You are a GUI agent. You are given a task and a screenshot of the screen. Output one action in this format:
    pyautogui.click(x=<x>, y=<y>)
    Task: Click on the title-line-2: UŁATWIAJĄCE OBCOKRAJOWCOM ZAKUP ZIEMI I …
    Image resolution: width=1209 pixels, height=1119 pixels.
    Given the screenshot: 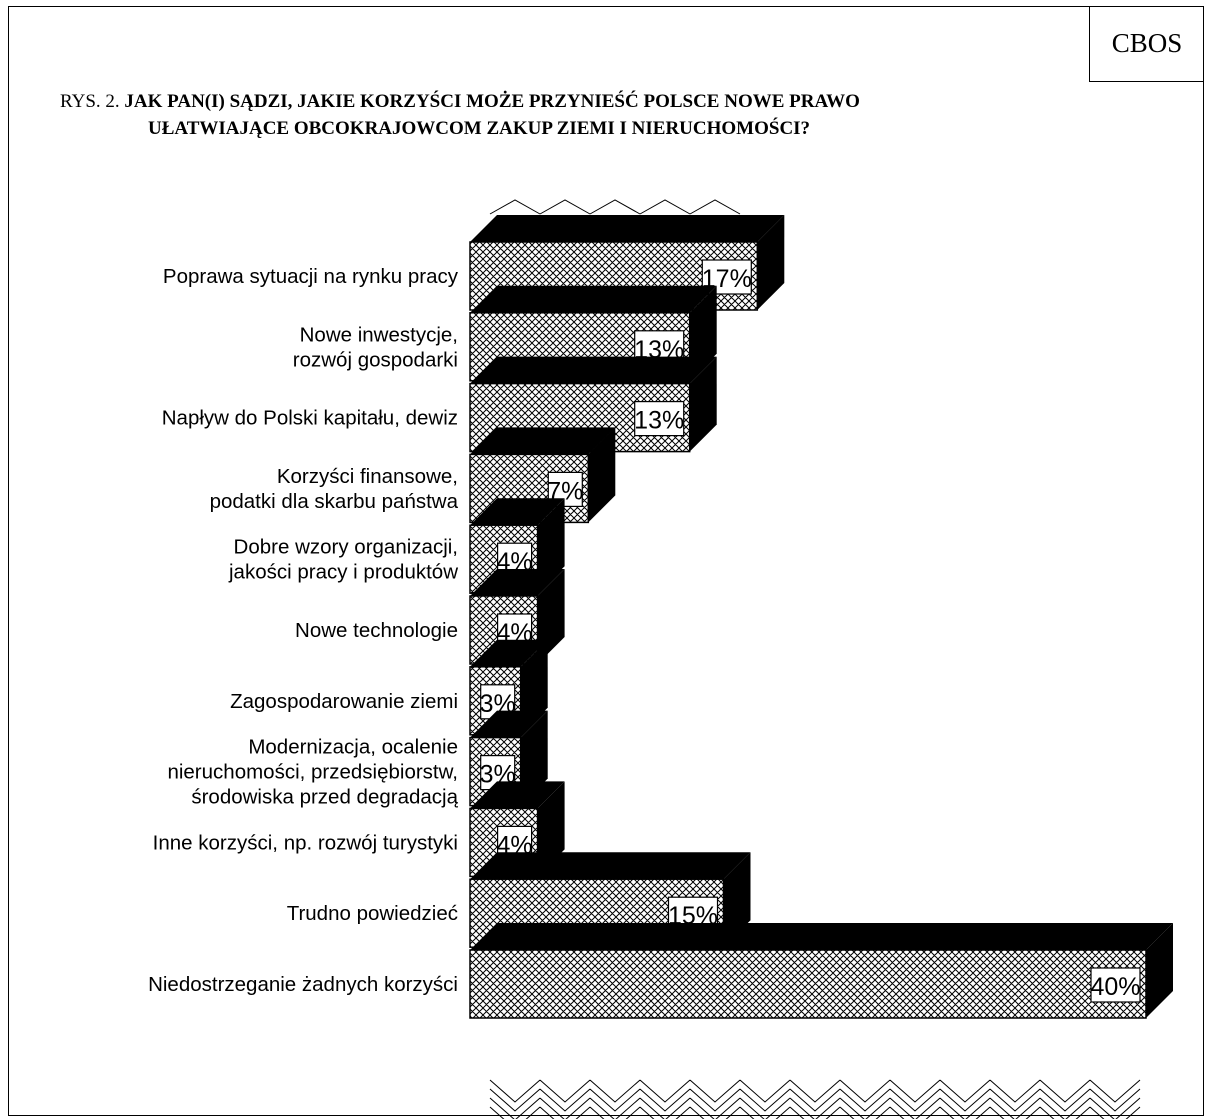 What is the action you would take?
    pyautogui.click(x=479, y=128)
    